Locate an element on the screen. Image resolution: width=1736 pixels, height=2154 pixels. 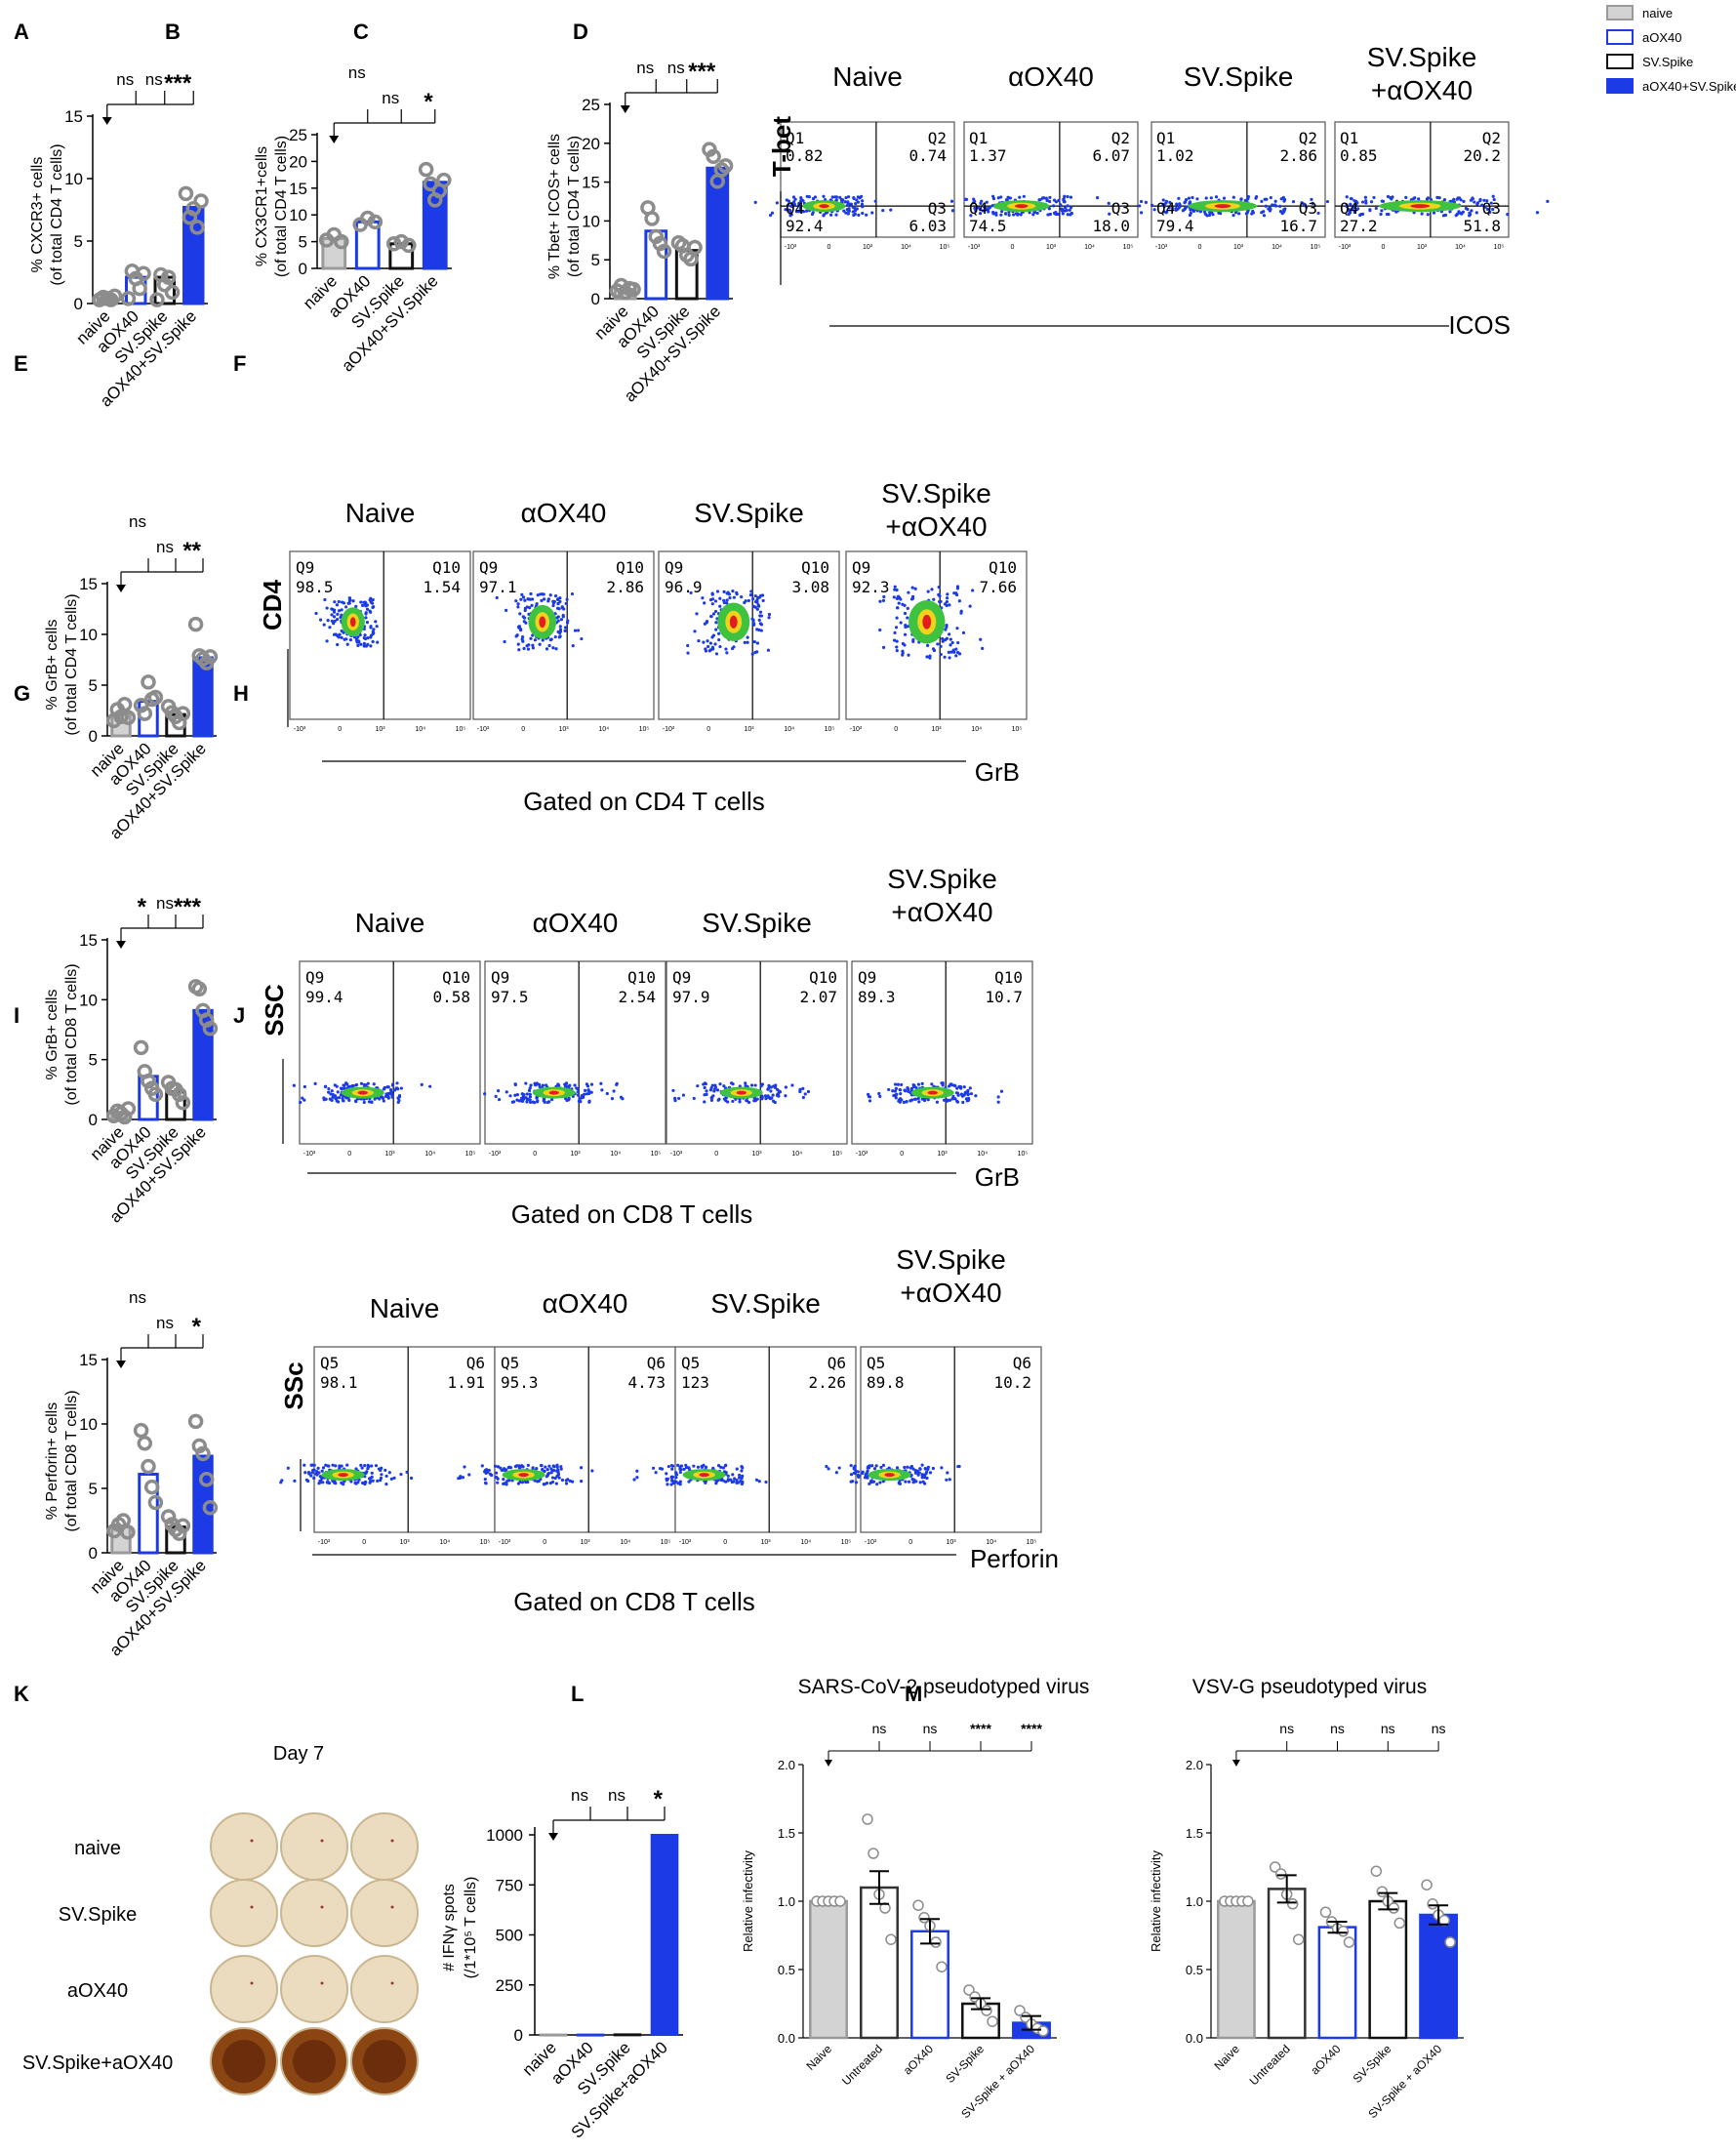
x-label-M-2: aOX40 is located at coordinates (1326, 2060).